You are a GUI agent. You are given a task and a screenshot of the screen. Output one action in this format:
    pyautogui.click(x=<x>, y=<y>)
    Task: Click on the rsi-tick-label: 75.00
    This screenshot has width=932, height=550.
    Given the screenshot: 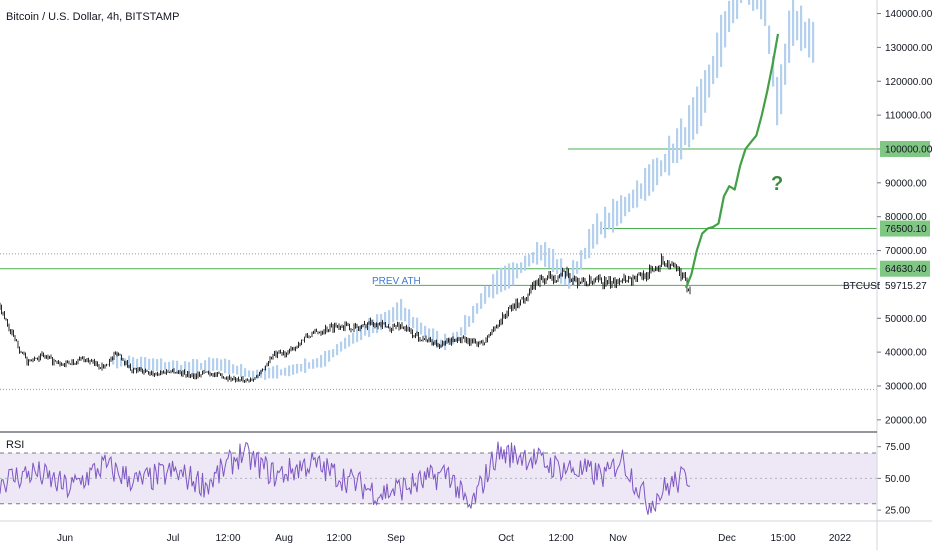 What is the action you would take?
    pyautogui.click(x=897, y=447)
    